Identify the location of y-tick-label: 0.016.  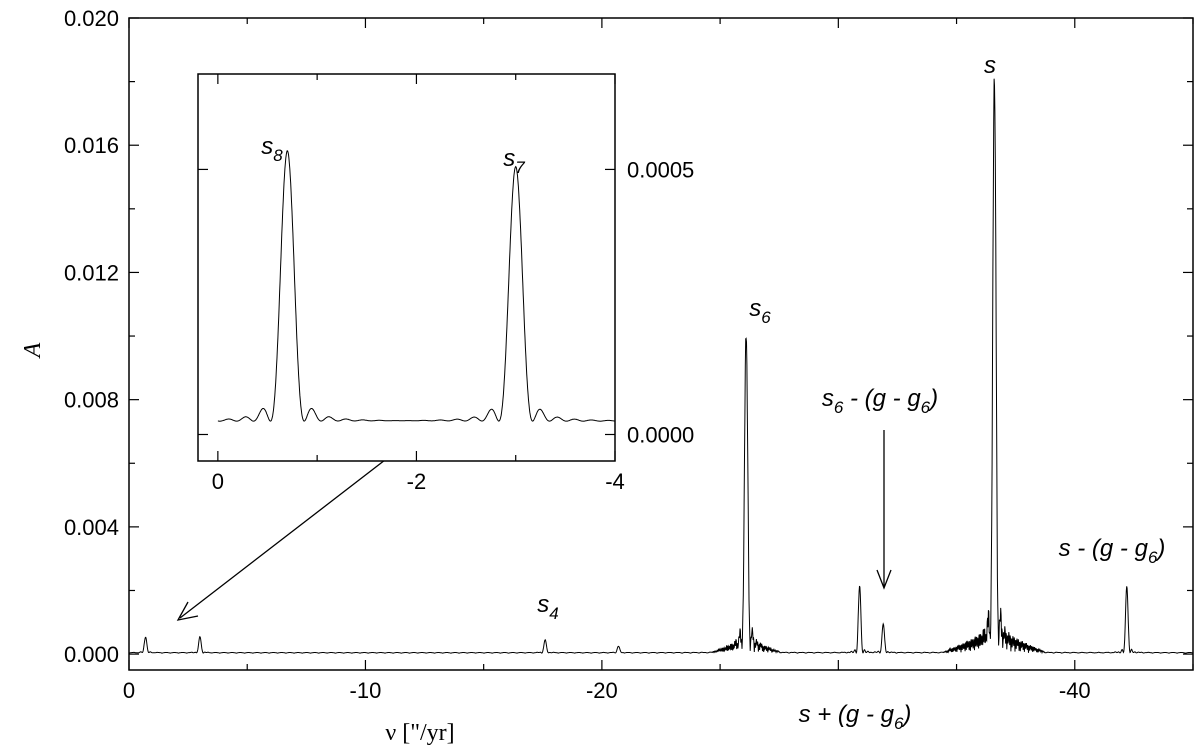
(91, 145).